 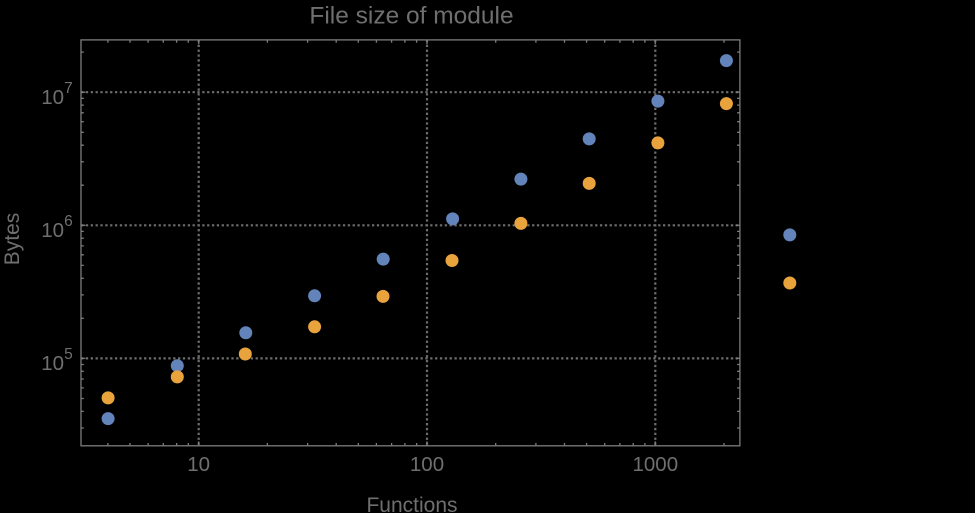 I want to click on svg-text: 100, so click(x=427, y=464).